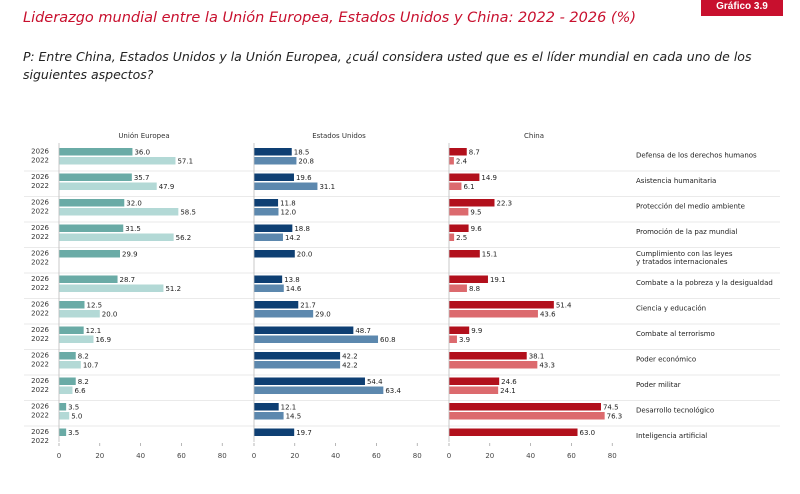  Describe the element at coordinates (142, 152) in the screenshot. I see `data-label-ue-2026: 36.0` at that location.